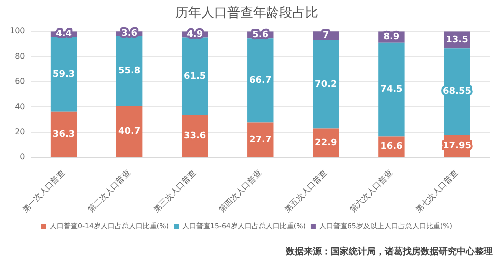 Image resolution: width=498 pixels, height=268 pixels. I want to click on data-label: 36.3, so click(64, 135).